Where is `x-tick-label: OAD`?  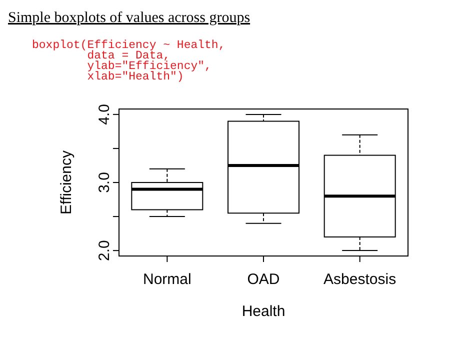
x-tick-label: OAD is located at coordinates (263, 279).